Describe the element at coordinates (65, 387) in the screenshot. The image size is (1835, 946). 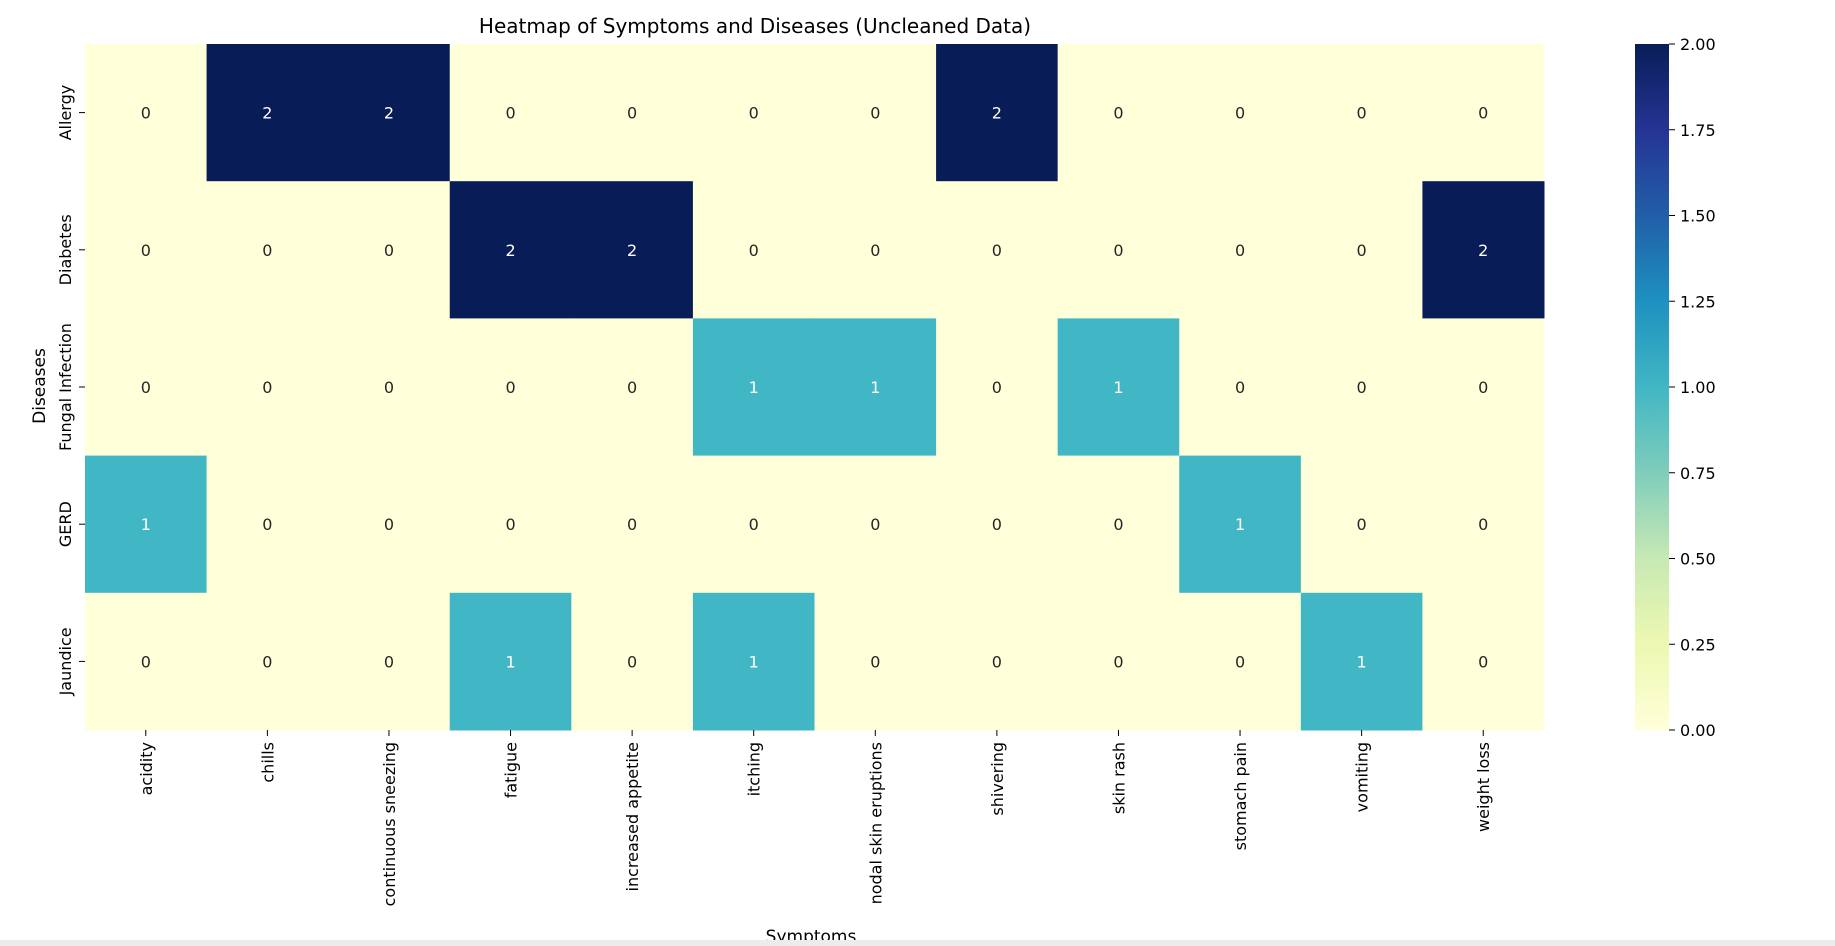
I see `y-tick-label: Fungal Infection` at that location.